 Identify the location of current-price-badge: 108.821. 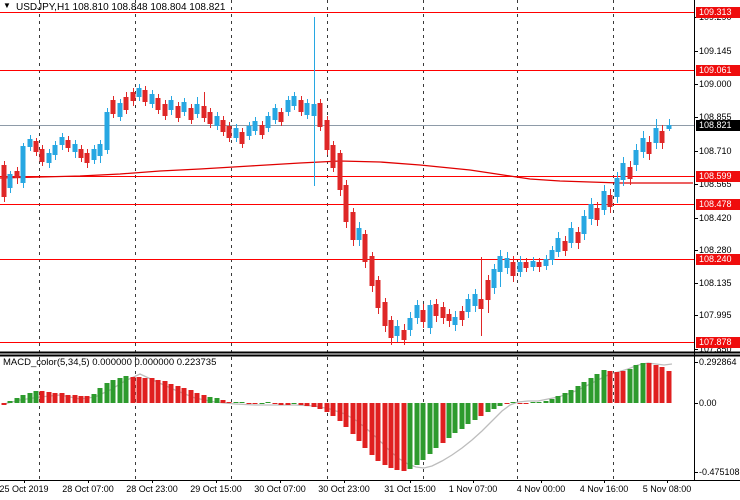
(718, 125).